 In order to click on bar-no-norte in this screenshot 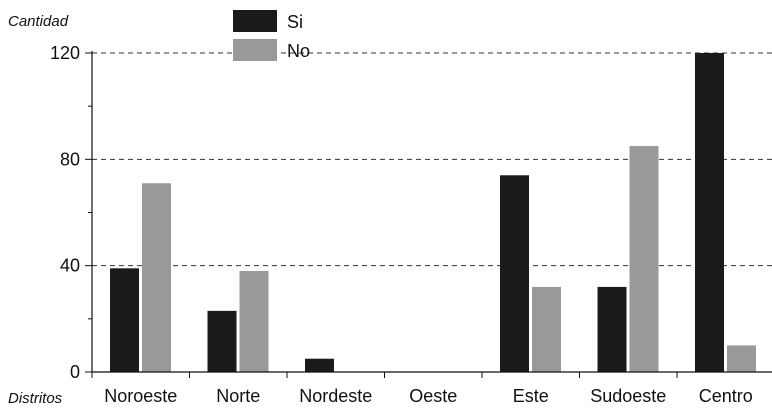, I will do `click(254, 321)`.